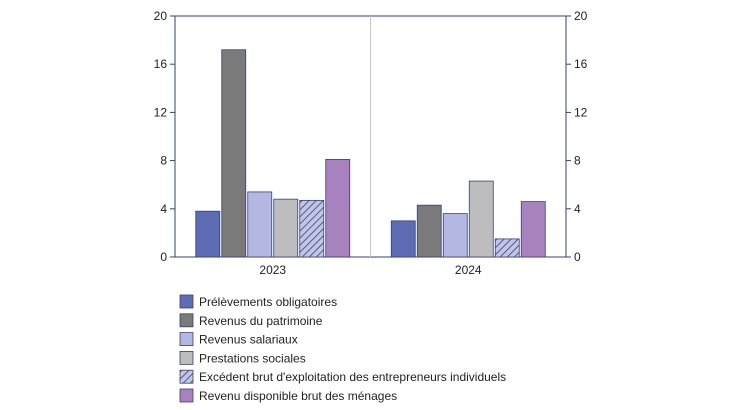  I want to click on legend-label: Prestations sociales, so click(252, 358).